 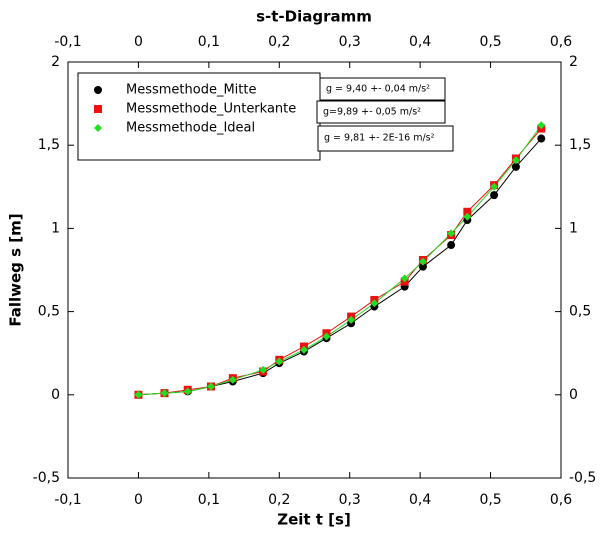 What do you see at coordinates (378, 89) in the screenshot?
I see `annotation: g = 9,40 +- 0,04 m/s²` at bounding box center [378, 89].